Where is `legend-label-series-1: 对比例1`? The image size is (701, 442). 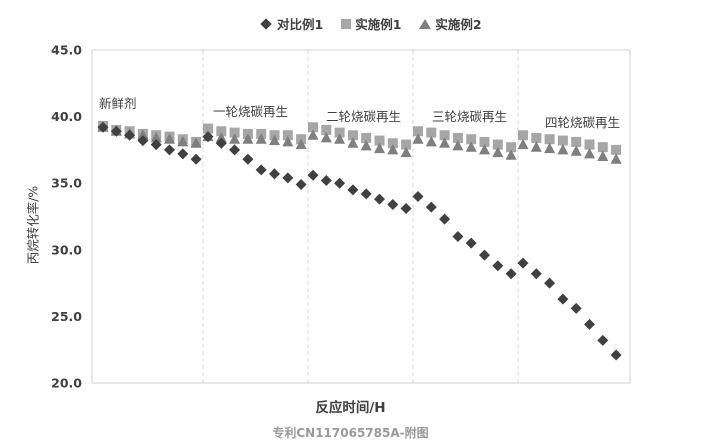
legend-label-series-1: 对比例1 is located at coordinates (300, 24).